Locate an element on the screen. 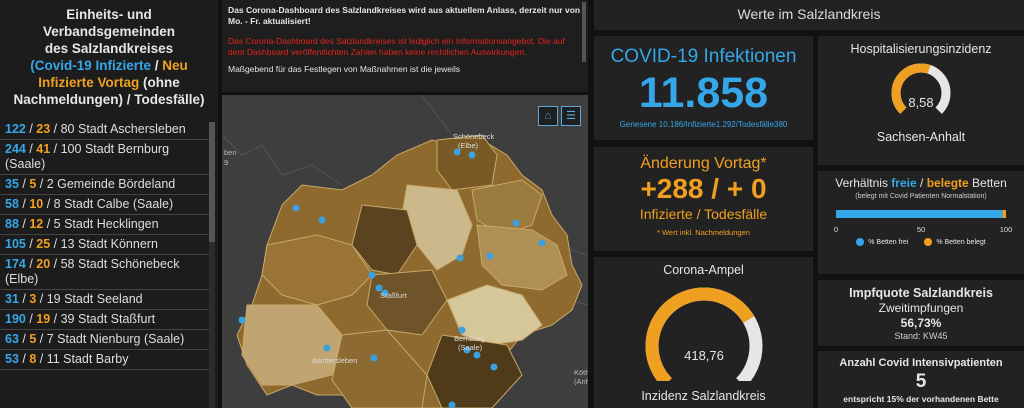 The width and height of the screenshot is (1024, 408). beds-title-post: Betten is located at coordinates (989, 183).